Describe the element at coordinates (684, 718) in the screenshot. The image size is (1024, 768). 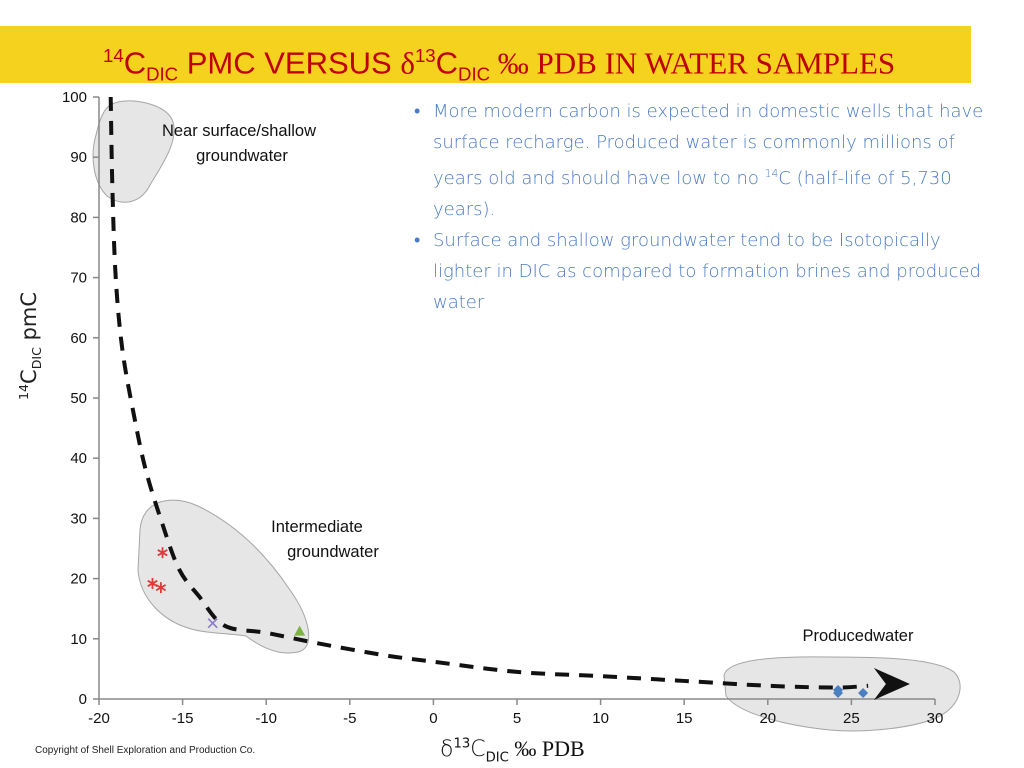
I see `x-tick-label: 15` at that location.